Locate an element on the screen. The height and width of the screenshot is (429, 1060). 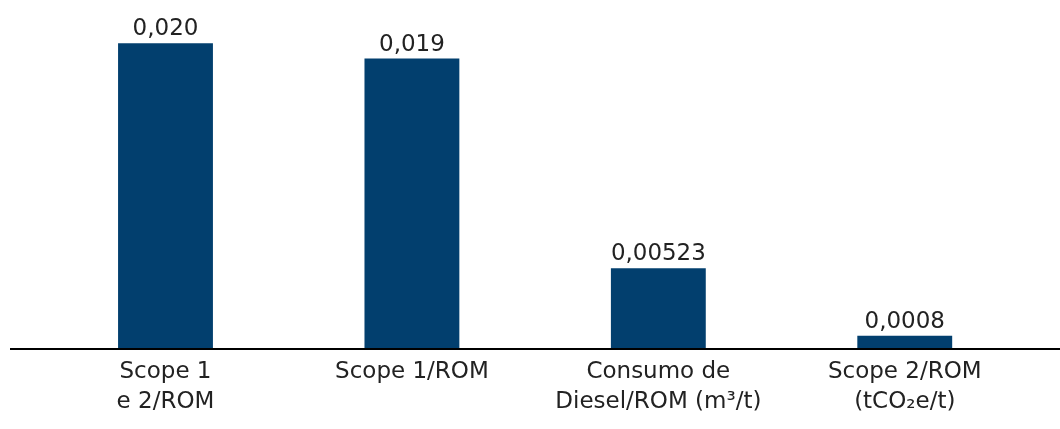
x-tick-label: Scope 1/ROM is located at coordinates (412, 369).